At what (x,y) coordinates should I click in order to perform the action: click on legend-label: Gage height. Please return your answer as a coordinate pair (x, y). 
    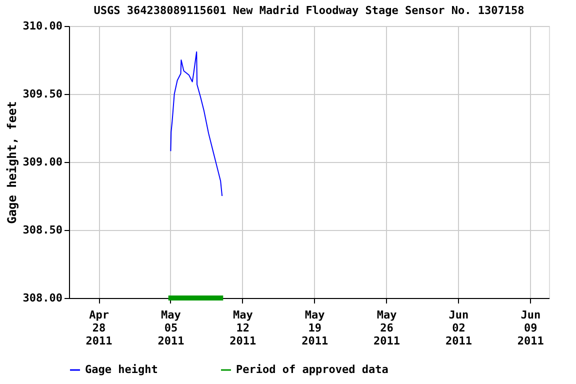
    Looking at the image, I should click on (121, 369).